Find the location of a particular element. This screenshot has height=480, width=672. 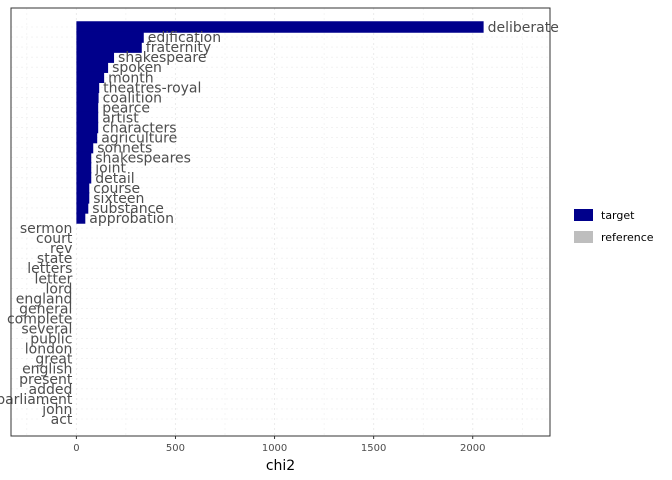

bar-label: spoken is located at coordinates (137, 68).